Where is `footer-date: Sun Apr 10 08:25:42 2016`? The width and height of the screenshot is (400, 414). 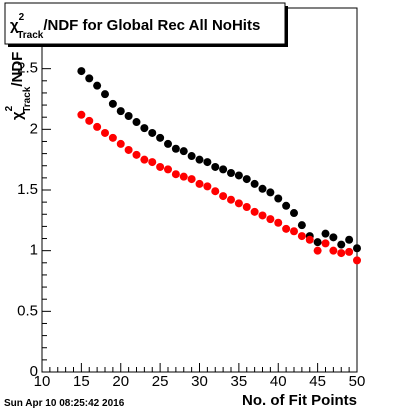 footer-date: Sun Apr 10 08:25:42 2016 is located at coordinates (64, 403).